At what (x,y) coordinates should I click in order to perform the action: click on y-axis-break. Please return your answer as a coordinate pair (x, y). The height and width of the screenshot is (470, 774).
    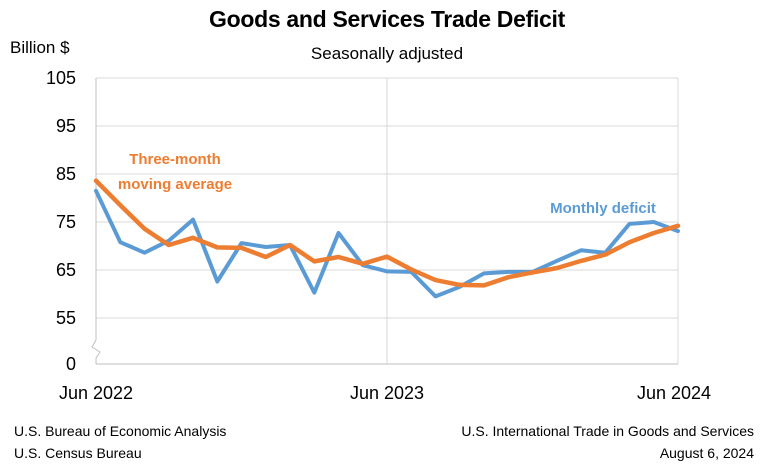
    Looking at the image, I should click on (96, 351).